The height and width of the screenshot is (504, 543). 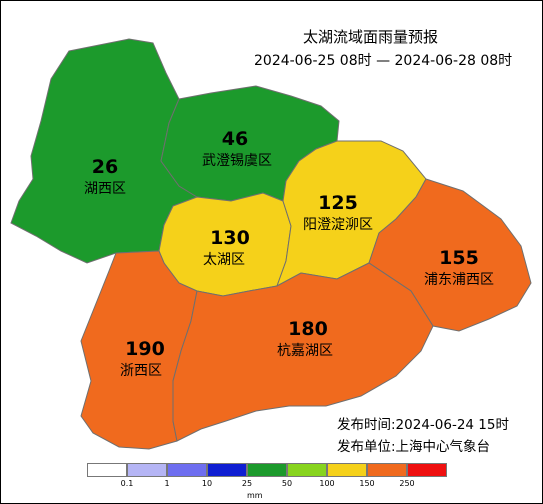 I want to click on name-hangjia: 杭嘉湖区, so click(x=305, y=351).